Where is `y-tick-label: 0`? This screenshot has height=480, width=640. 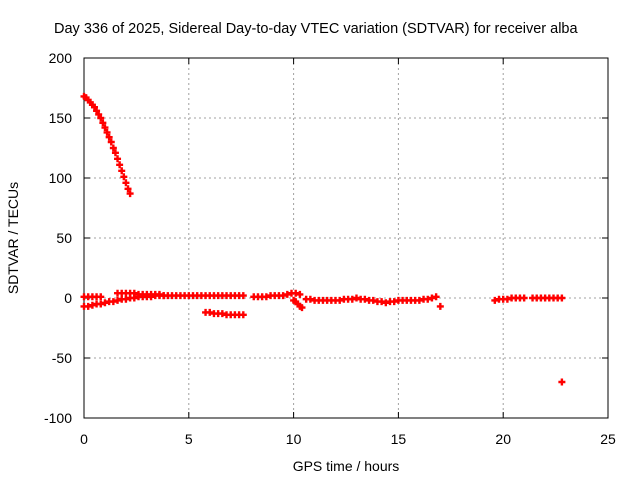 y-tick-label: 0 is located at coordinates (68, 298).